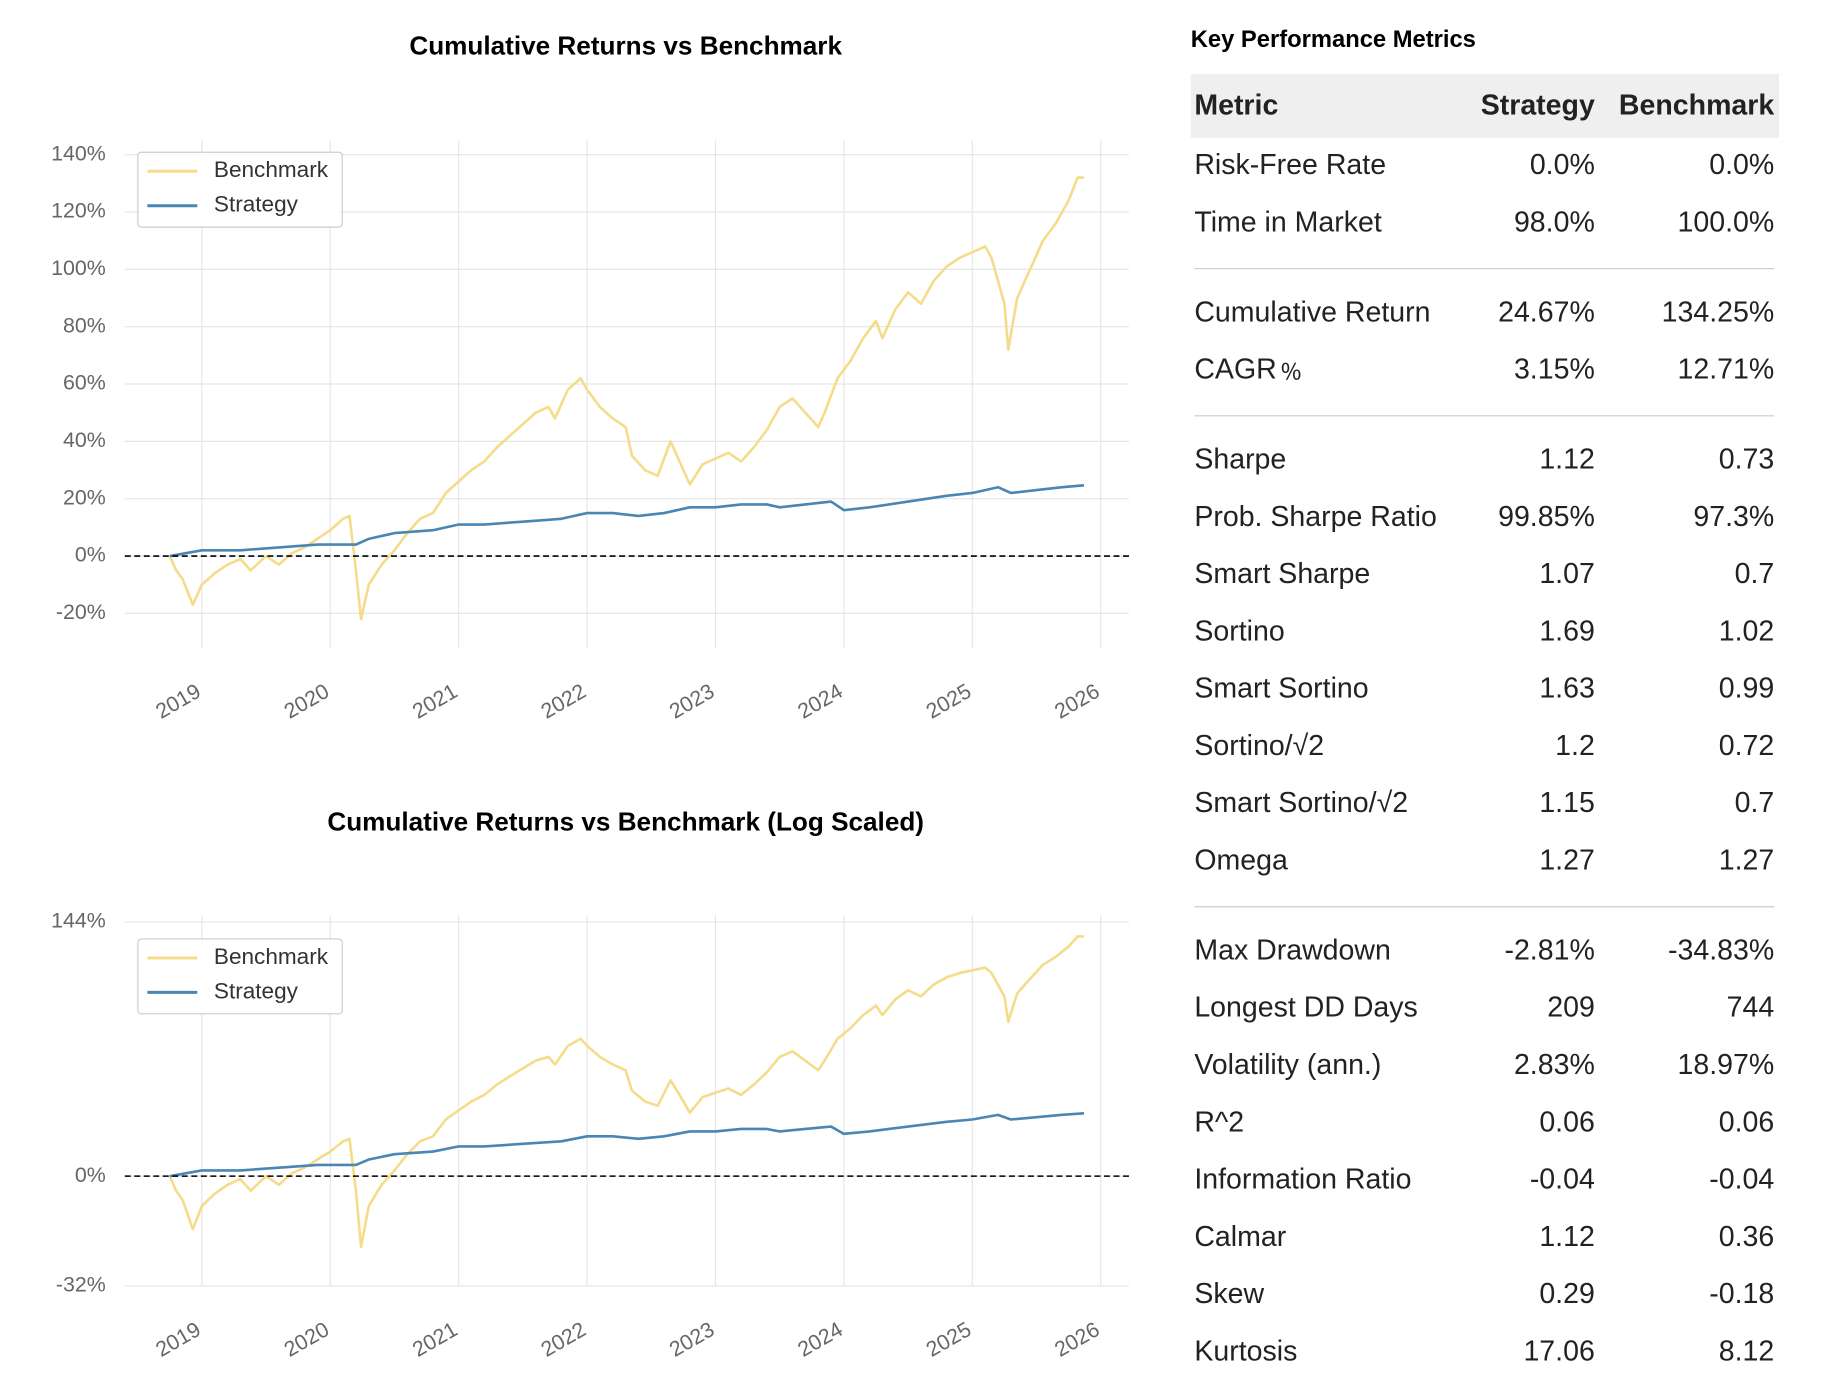 This screenshot has width=1842, height=1374. Describe the element at coordinates (1741, 1180) in the screenshot. I see `table-cell: -0.04` at that location.